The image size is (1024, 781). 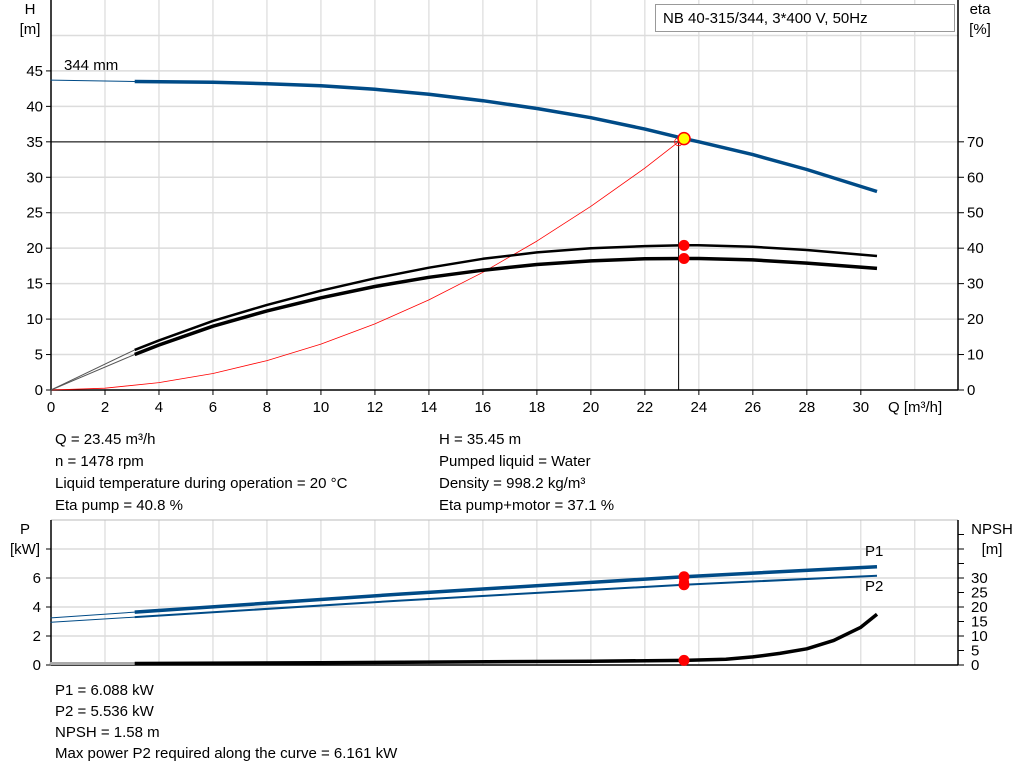 I want to click on y-axis-title-left: H, so click(x=30, y=9).